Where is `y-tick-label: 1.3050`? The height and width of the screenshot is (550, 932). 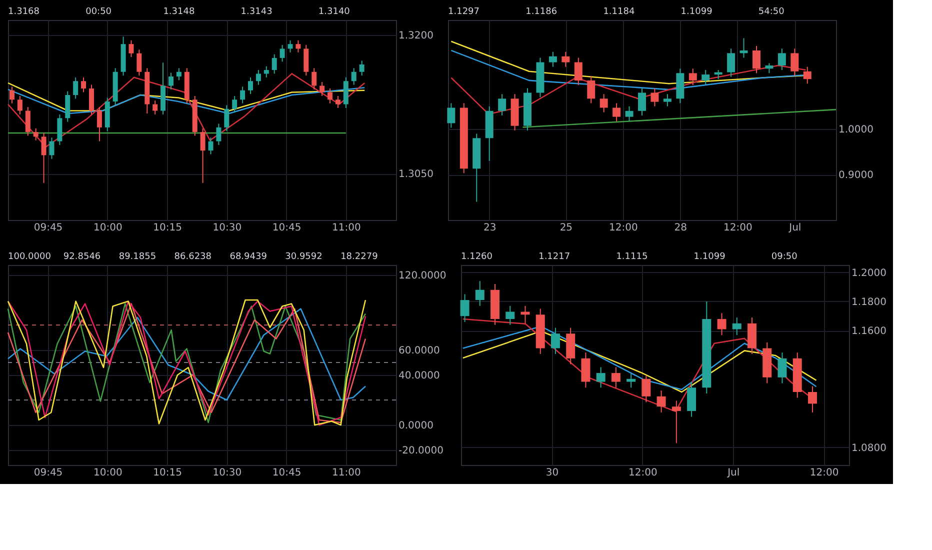 y-tick-label: 1.3050 is located at coordinates (416, 174).